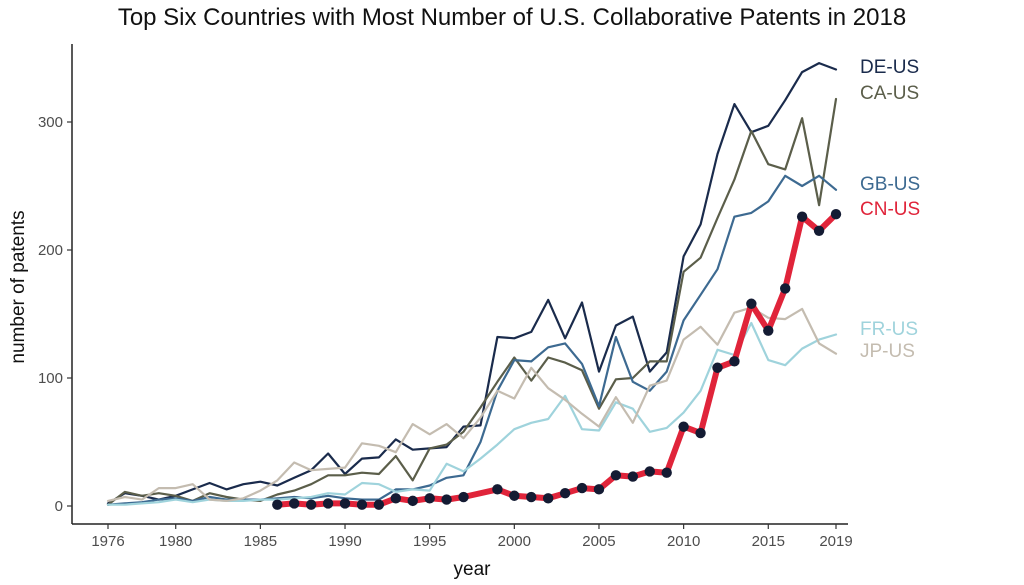  I want to click on x-tick: 2015, so click(768, 537).